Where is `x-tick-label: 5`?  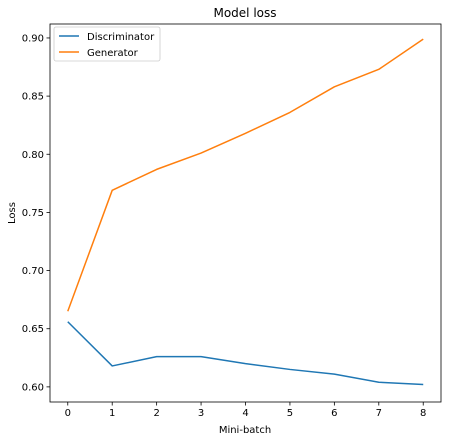 x-tick-label: 5 is located at coordinates (290, 413).